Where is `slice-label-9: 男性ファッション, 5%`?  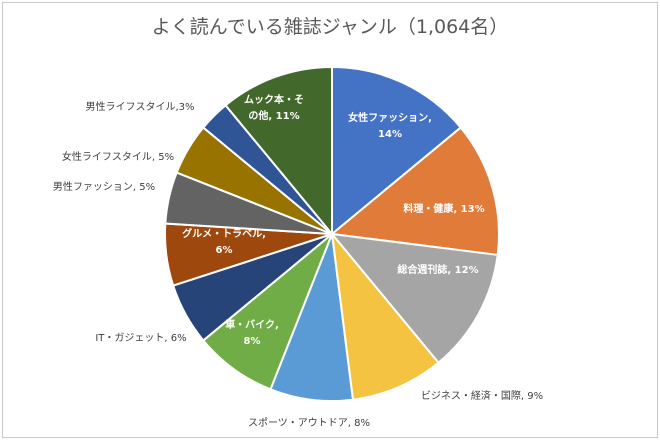 slice-label-9: 男性ファッション, 5% is located at coordinates (104, 186).